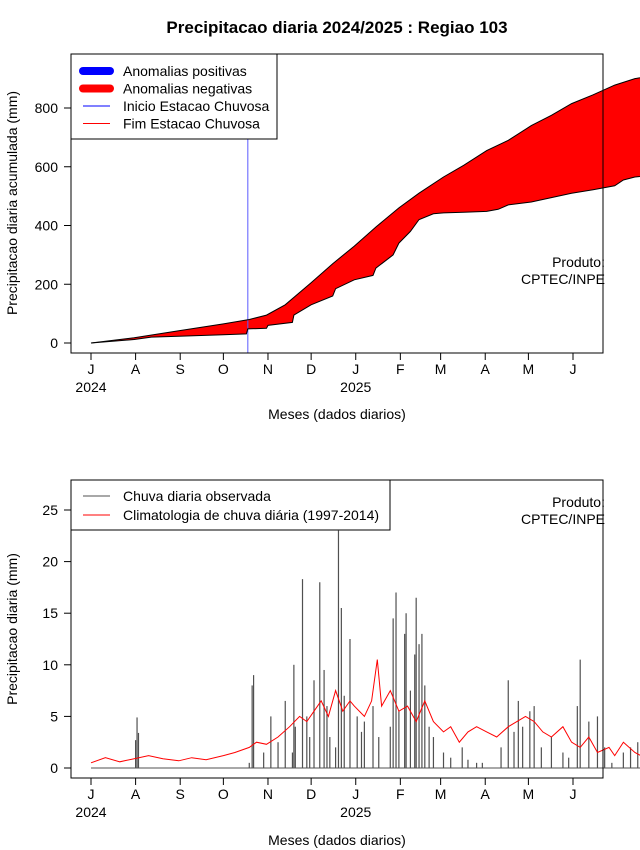 The height and width of the screenshot is (850, 640). Describe the element at coordinates (251, 515) in the screenshot. I see `legend-label: Climatologia de chuva diária (1997-2014)` at that location.